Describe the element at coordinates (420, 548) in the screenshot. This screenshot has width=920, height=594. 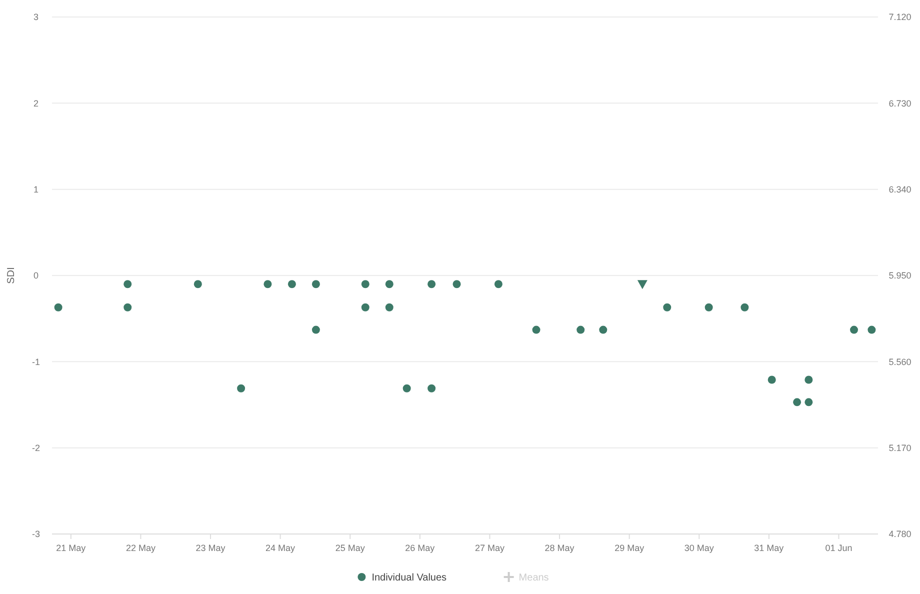
I see `x-tick-label: 26 May` at that location.